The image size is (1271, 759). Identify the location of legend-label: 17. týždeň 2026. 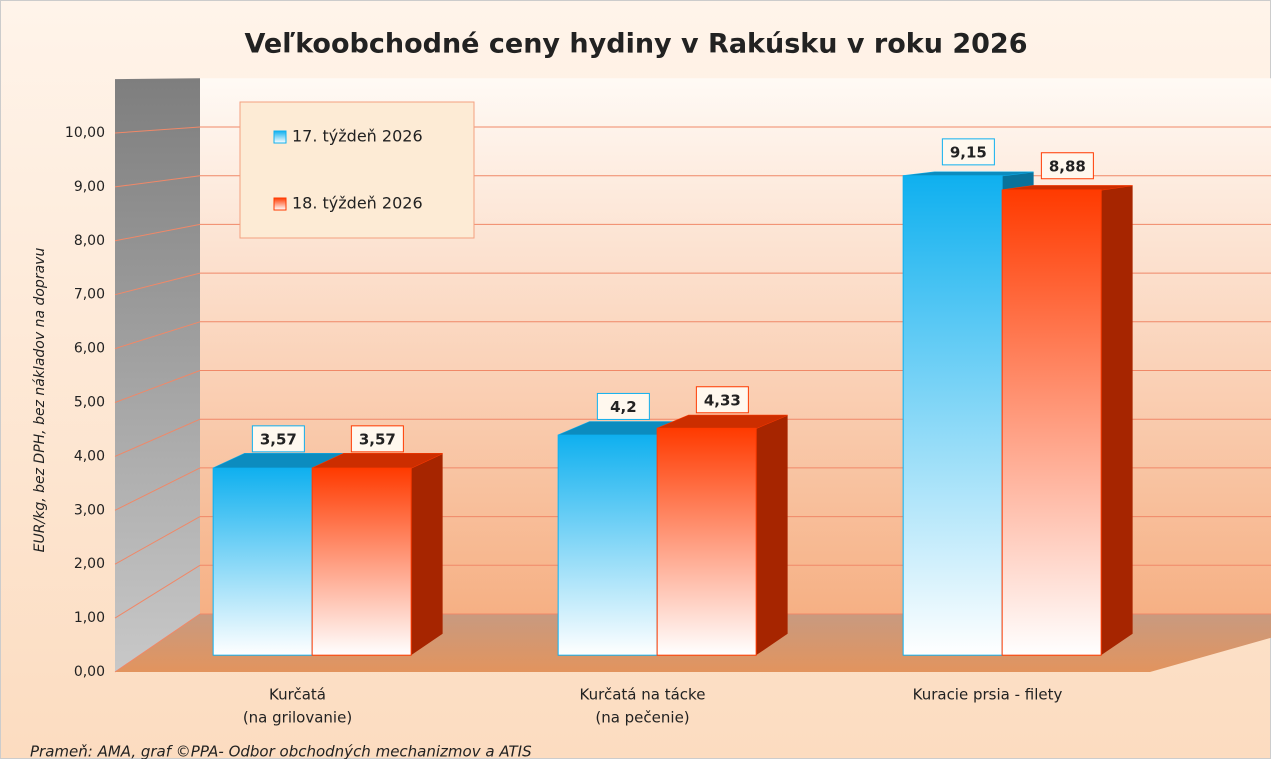
(357, 136).